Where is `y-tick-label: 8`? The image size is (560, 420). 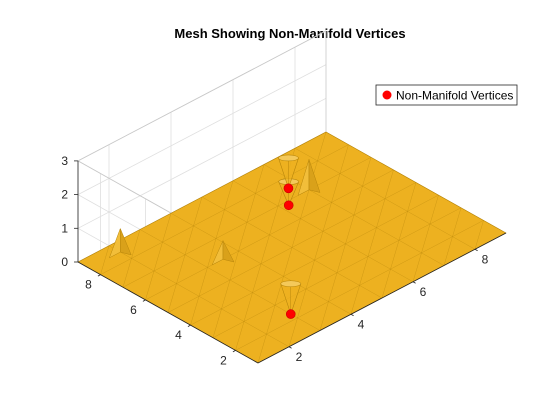
y-tick-label: 8 is located at coordinates (88, 285).